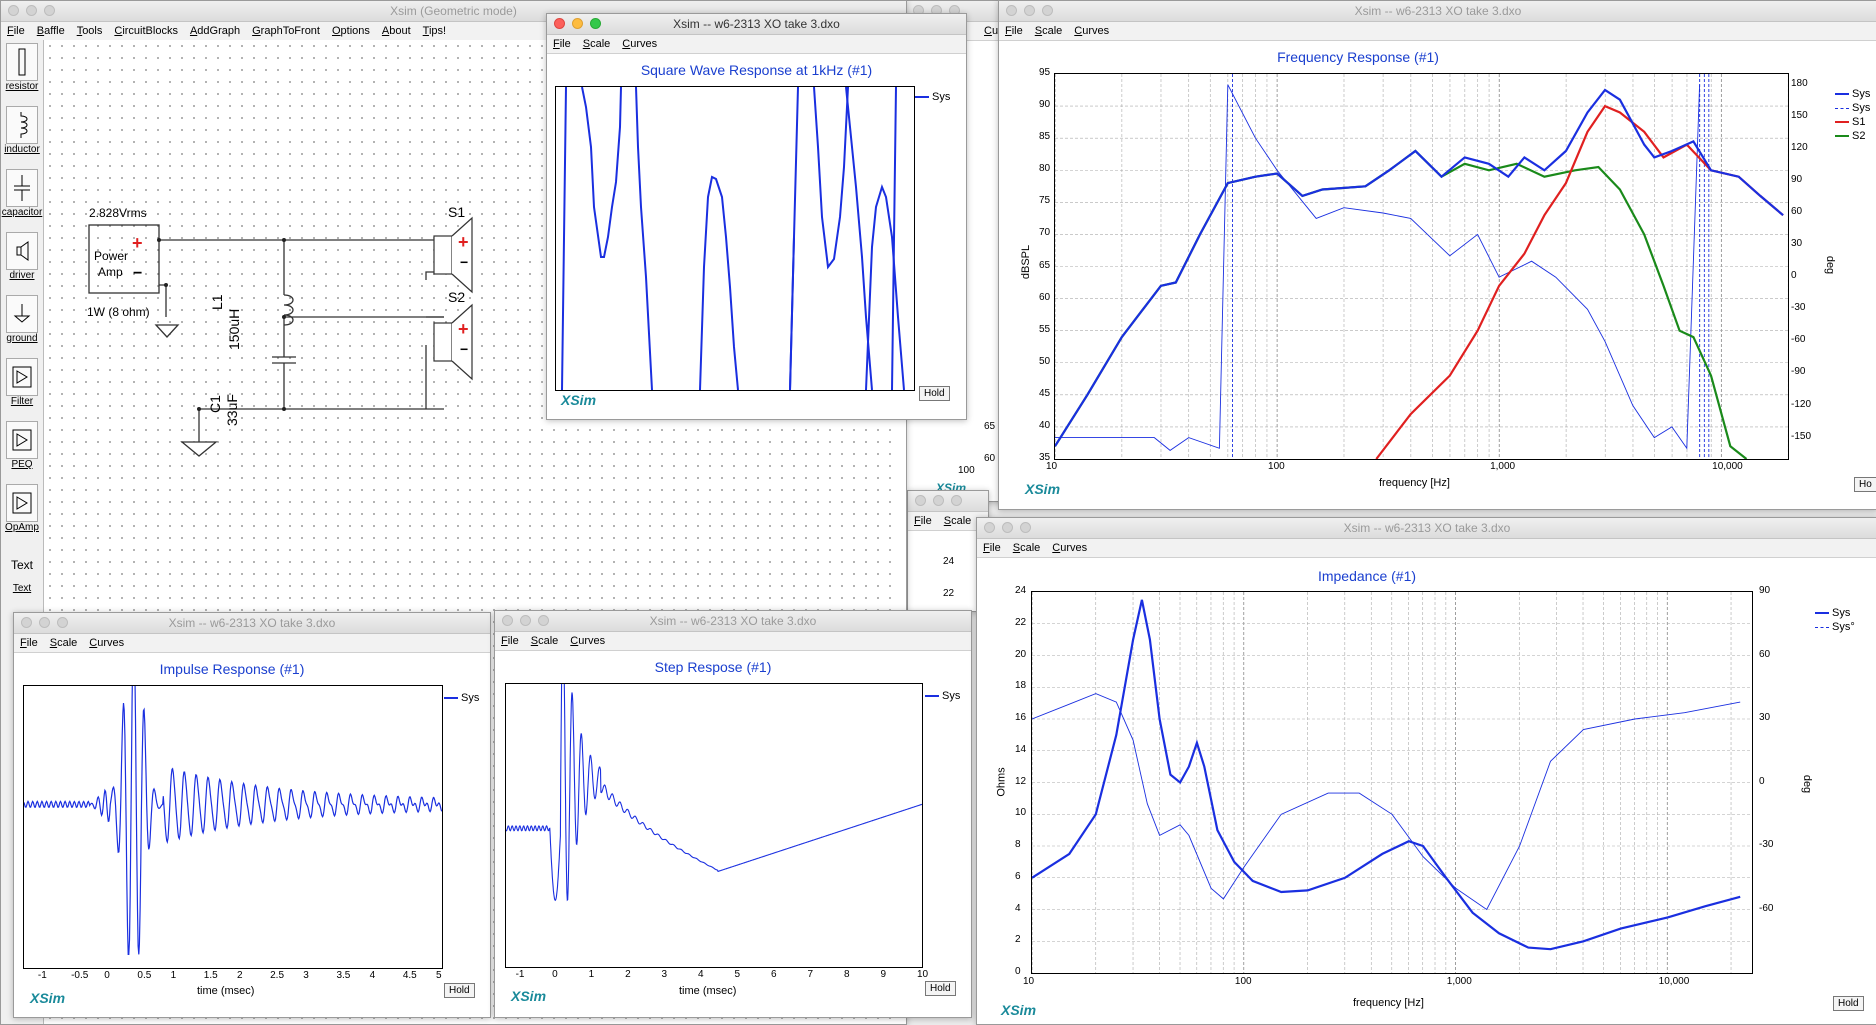 This screenshot has height=1025, width=1876. Describe the element at coordinates (434, 31) in the screenshot. I see `menu-tips: Tips!` at that location.